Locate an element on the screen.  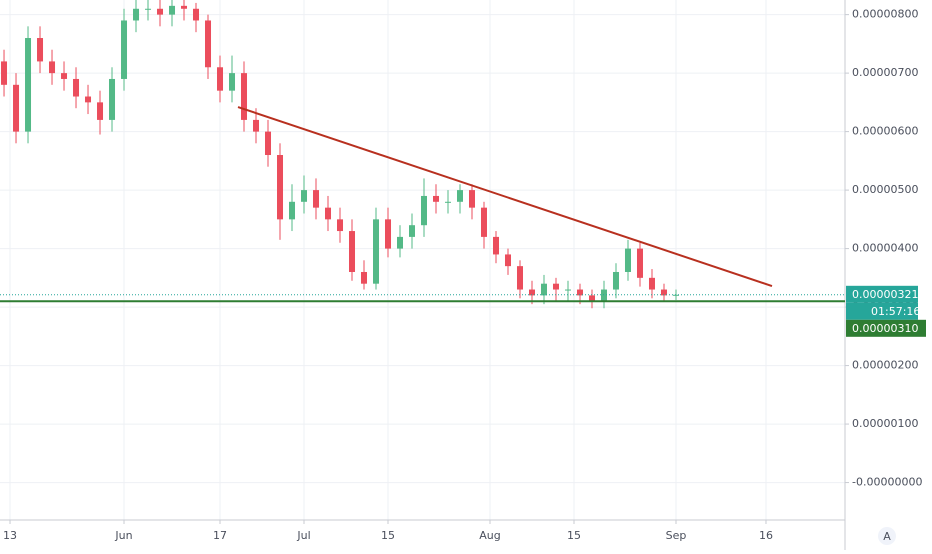
countdown-label: 01:57:16 is located at coordinates (895, 311).